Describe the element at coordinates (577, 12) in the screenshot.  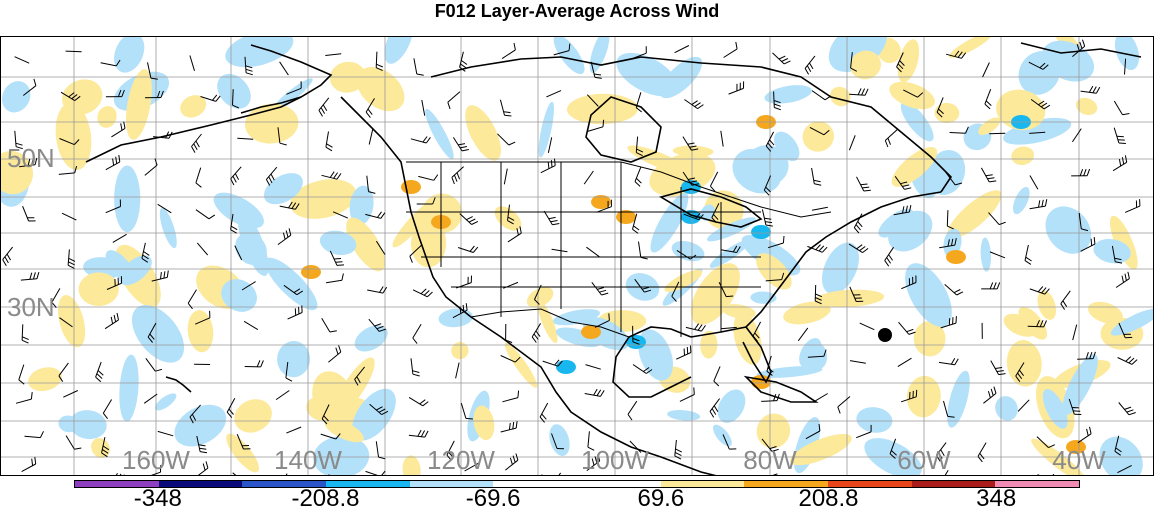
I see `map-title: F012 Layer-Average Across Wind` at that location.